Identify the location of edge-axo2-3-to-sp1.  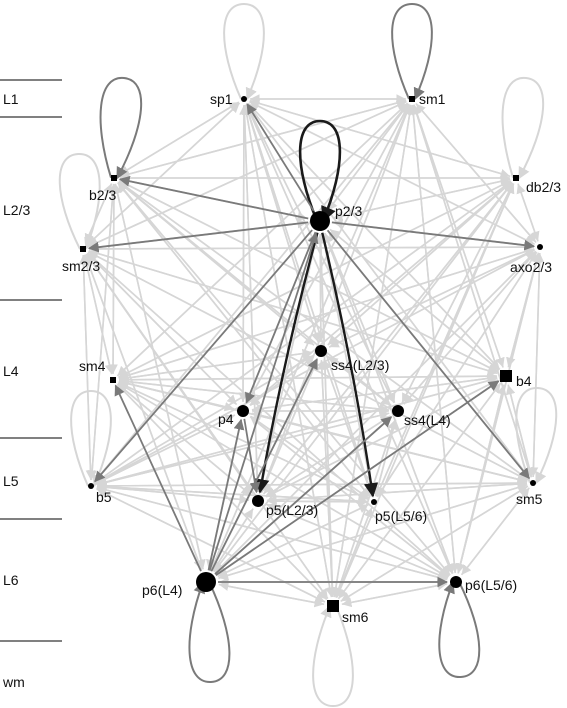
(392, 173).